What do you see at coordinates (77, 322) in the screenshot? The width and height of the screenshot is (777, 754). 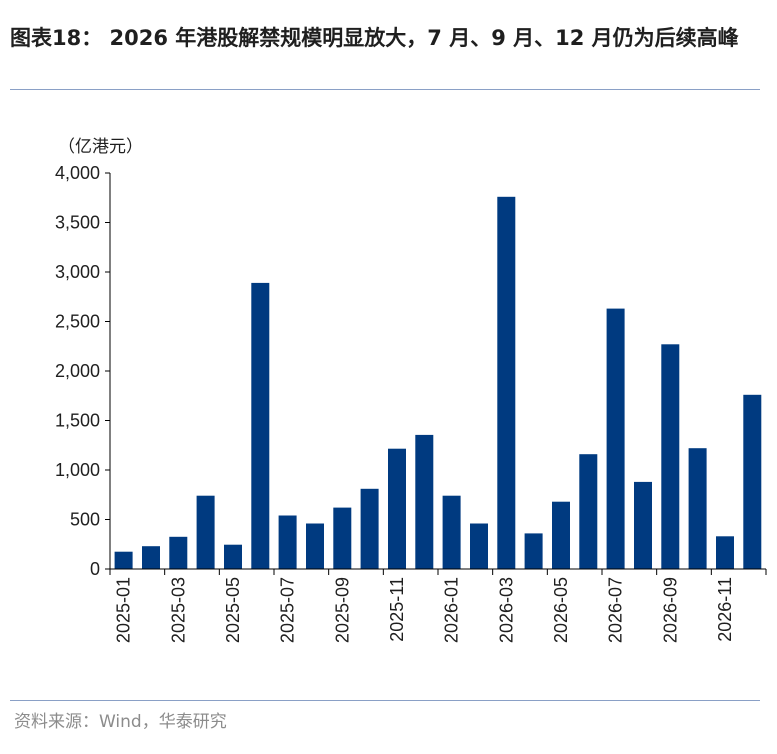 I see `y-tick-label: 2,500` at bounding box center [77, 322].